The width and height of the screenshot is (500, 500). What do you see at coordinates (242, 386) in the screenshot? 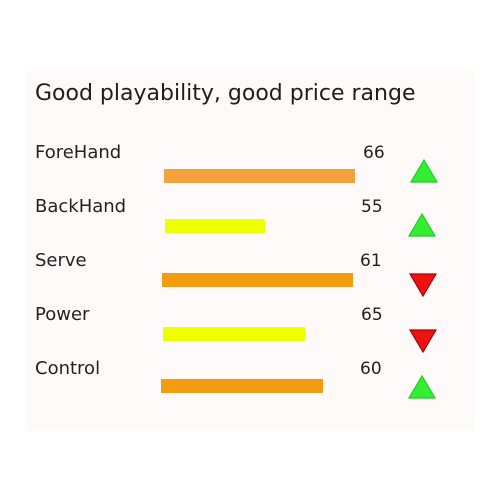
I see `stat-bar-control` at bounding box center [242, 386].